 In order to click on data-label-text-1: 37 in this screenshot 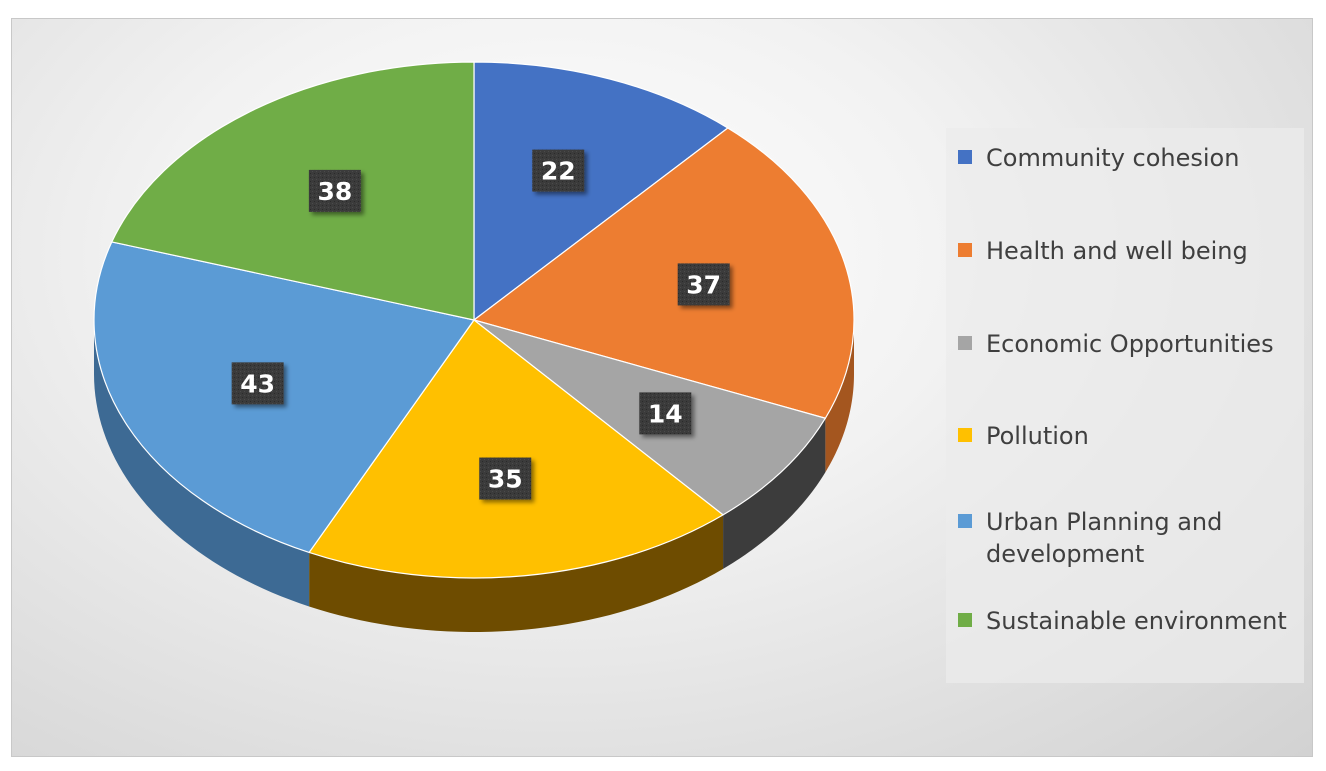, I will do `click(703, 284)`.